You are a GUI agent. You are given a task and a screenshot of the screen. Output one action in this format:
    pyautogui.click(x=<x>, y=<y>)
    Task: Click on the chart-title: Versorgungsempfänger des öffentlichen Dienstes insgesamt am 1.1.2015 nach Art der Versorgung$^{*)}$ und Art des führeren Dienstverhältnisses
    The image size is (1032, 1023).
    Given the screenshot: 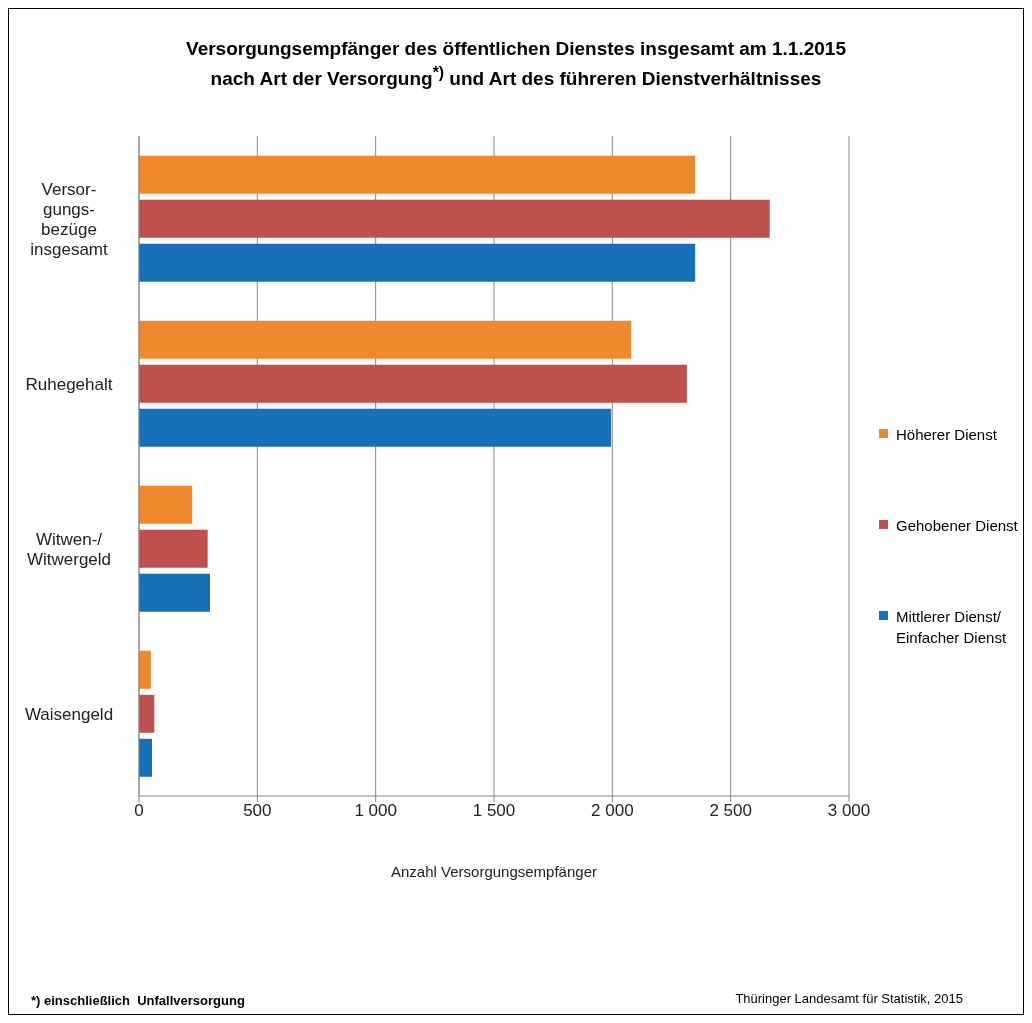 What is the action you would take?
    pyautogui.click(x=516, y=64)
    